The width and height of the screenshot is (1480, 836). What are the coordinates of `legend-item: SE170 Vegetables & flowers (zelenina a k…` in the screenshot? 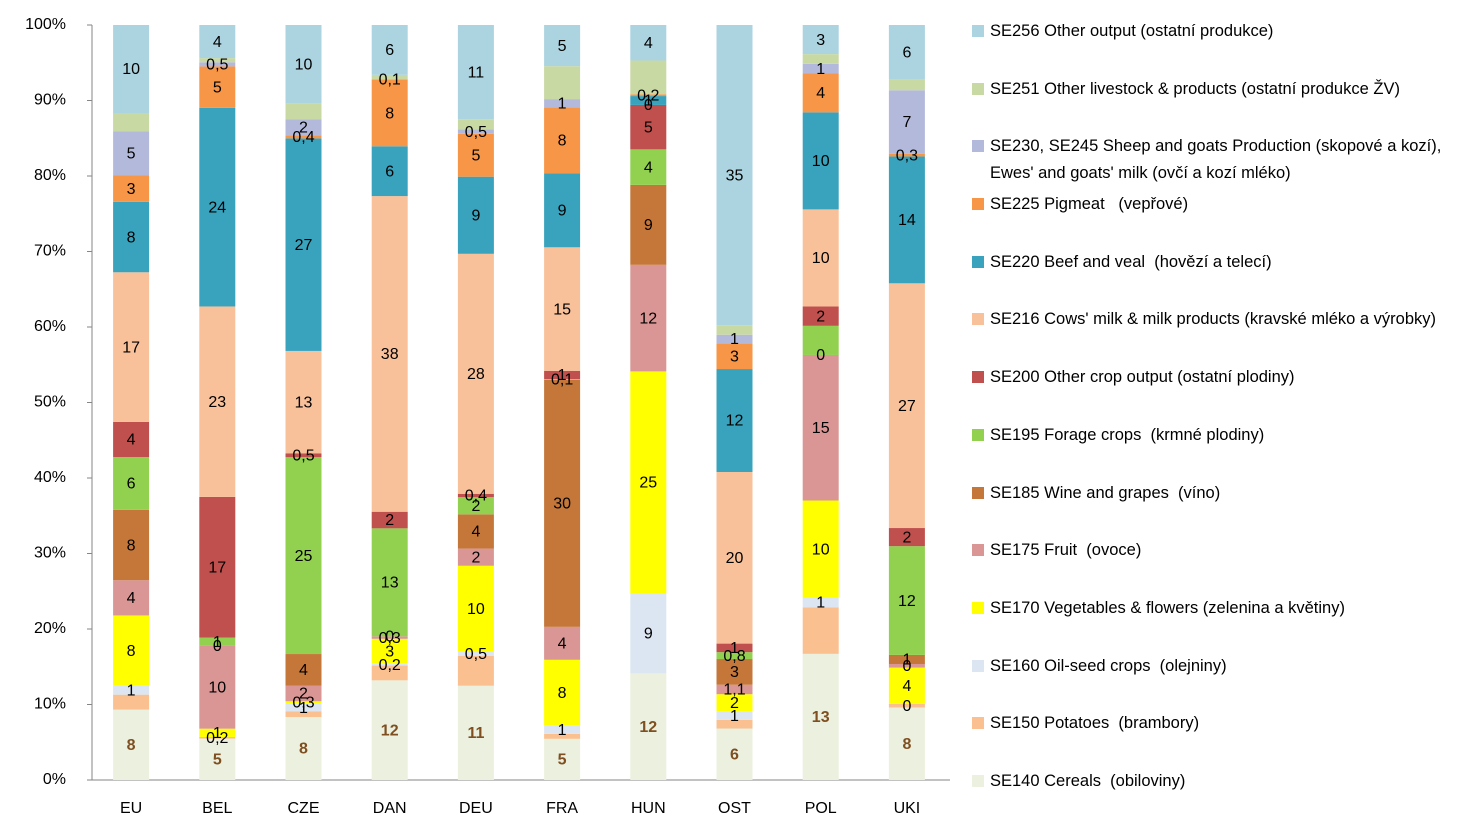 It's located at (1222, 608).